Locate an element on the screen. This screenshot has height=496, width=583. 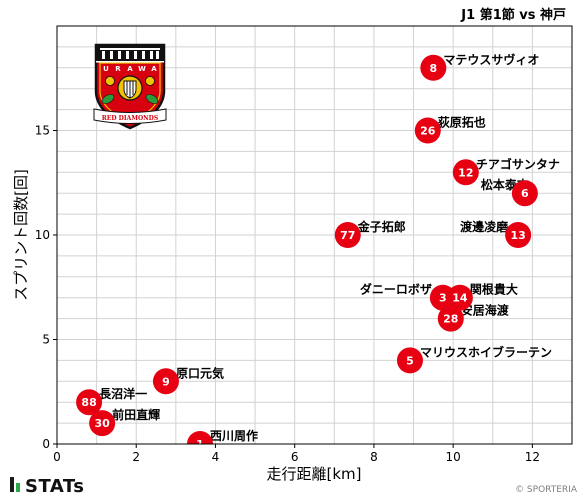
crest-letters: U R A W A is located at coordinates (130, 69).